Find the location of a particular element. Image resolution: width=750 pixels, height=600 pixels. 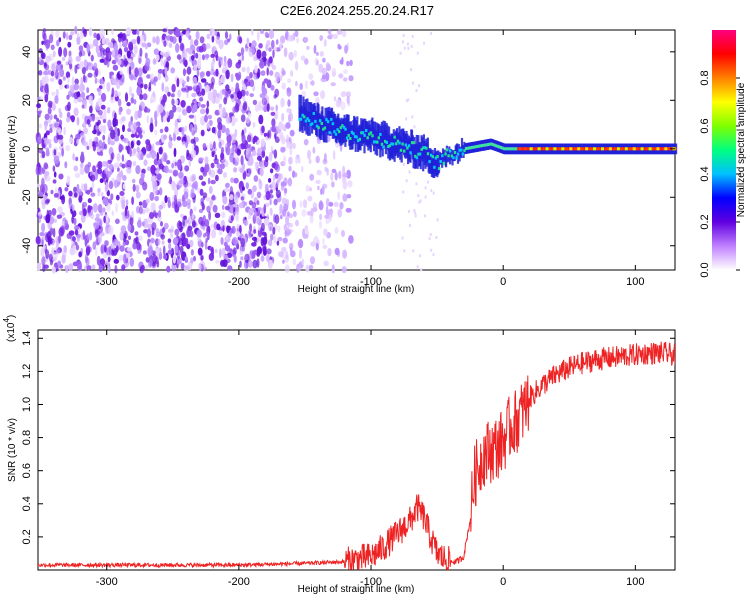

y-tick-label: 0.6 is located at coordinates (27, 470).